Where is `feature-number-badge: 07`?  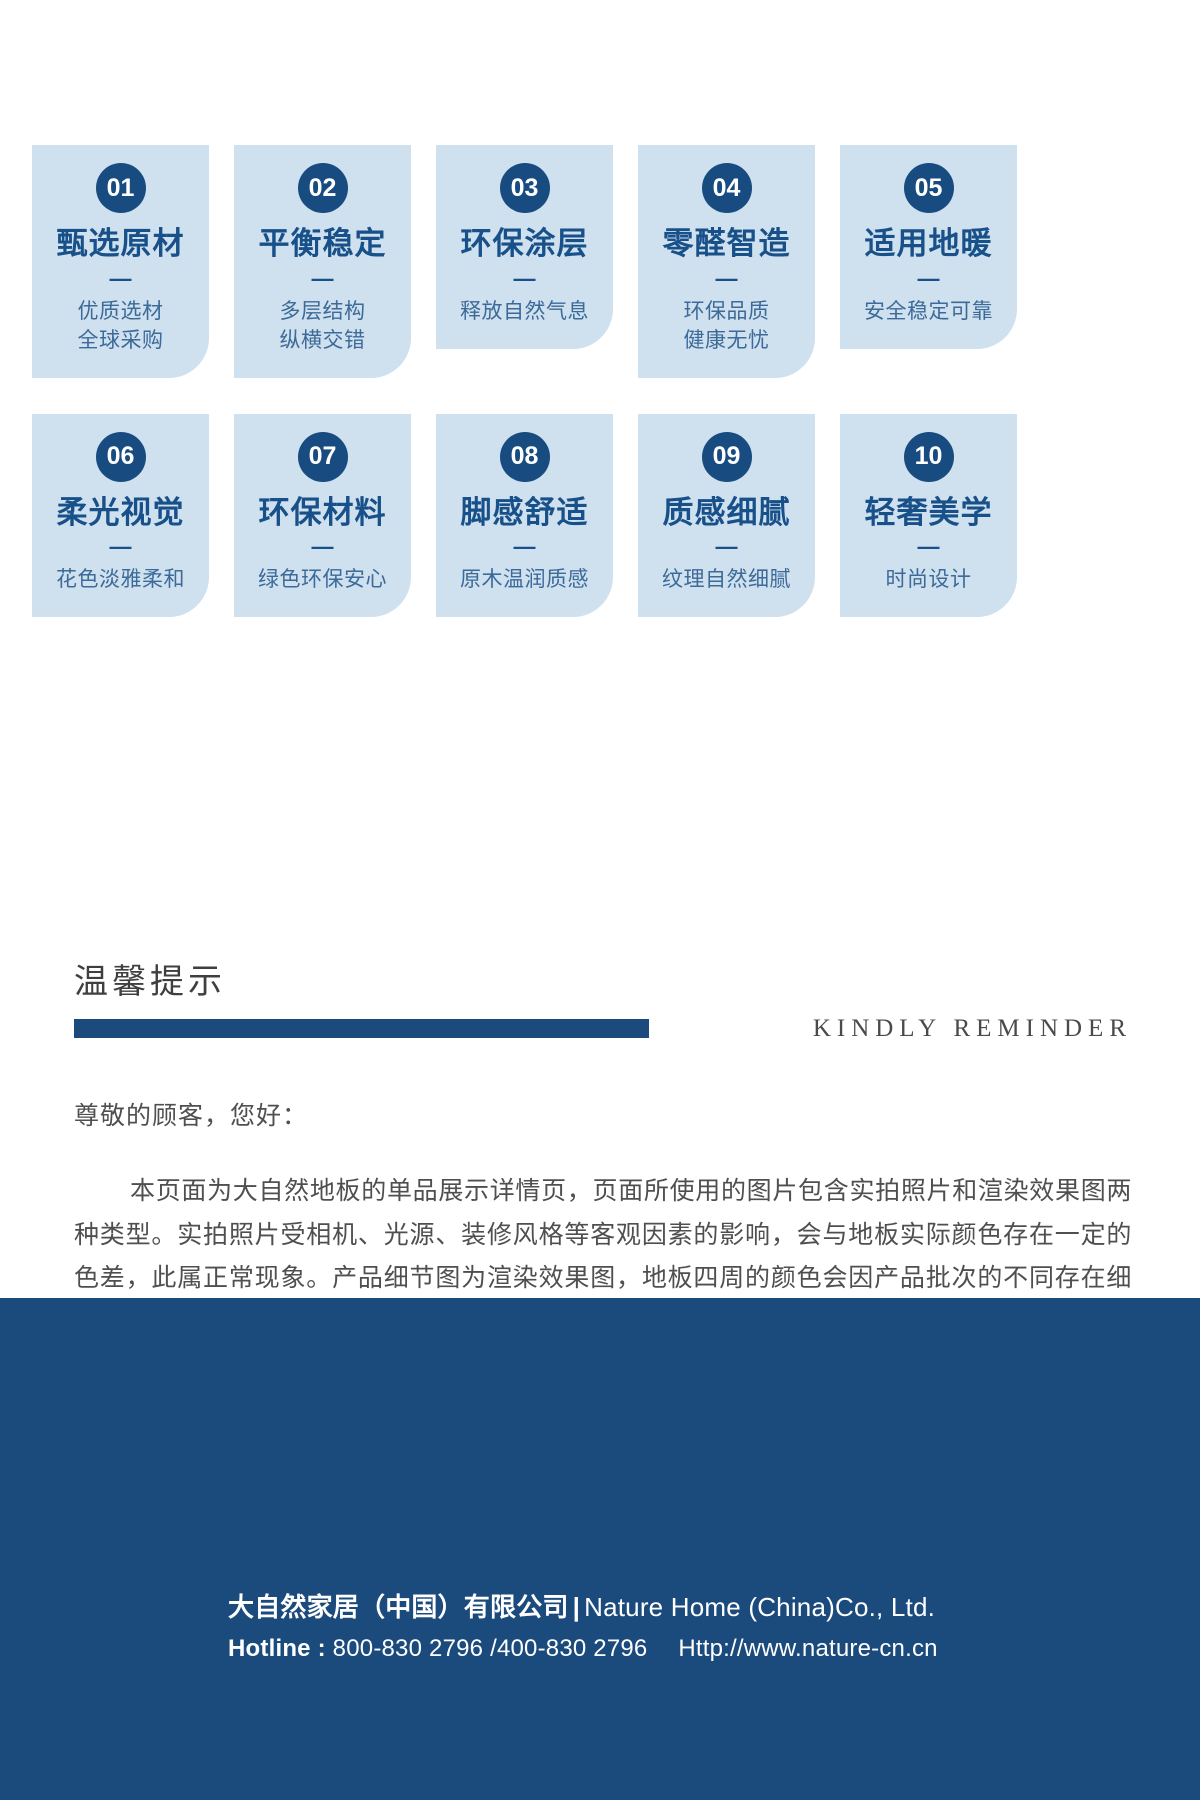
feature-number-badge: 07 is located at coordinates (322, 456).